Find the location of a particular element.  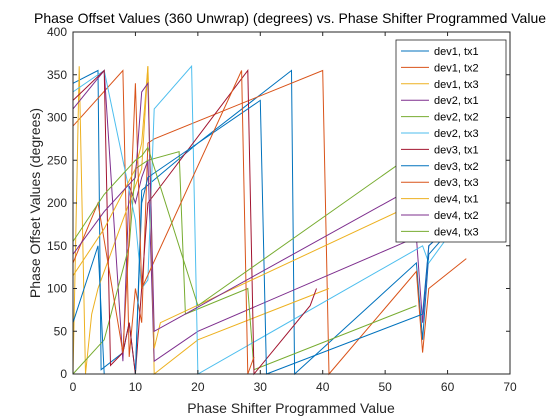

legend-label-3: dev1, tx3 is located at coordinates (456, 85).